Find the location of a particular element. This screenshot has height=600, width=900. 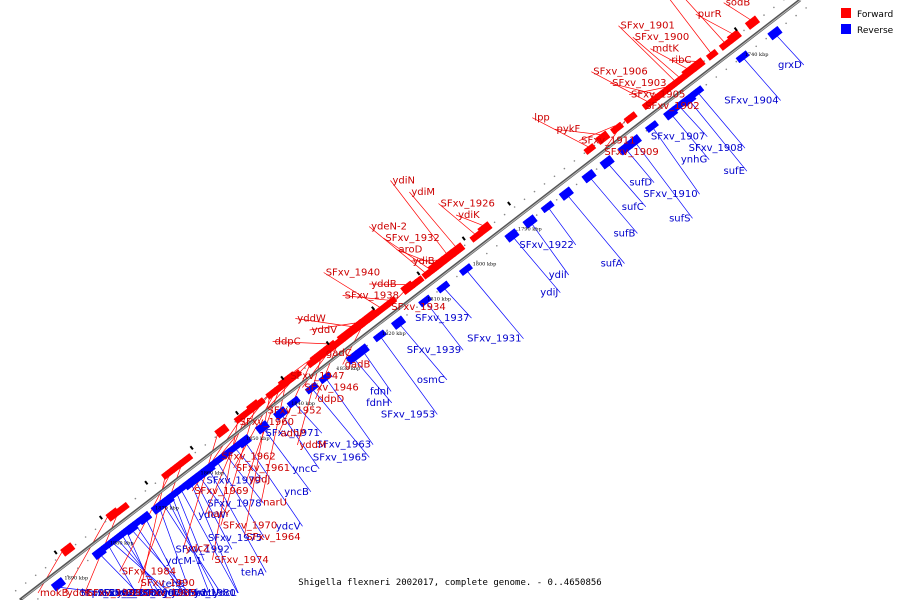

gene-label: aroD is located at coordinates (411, 250).